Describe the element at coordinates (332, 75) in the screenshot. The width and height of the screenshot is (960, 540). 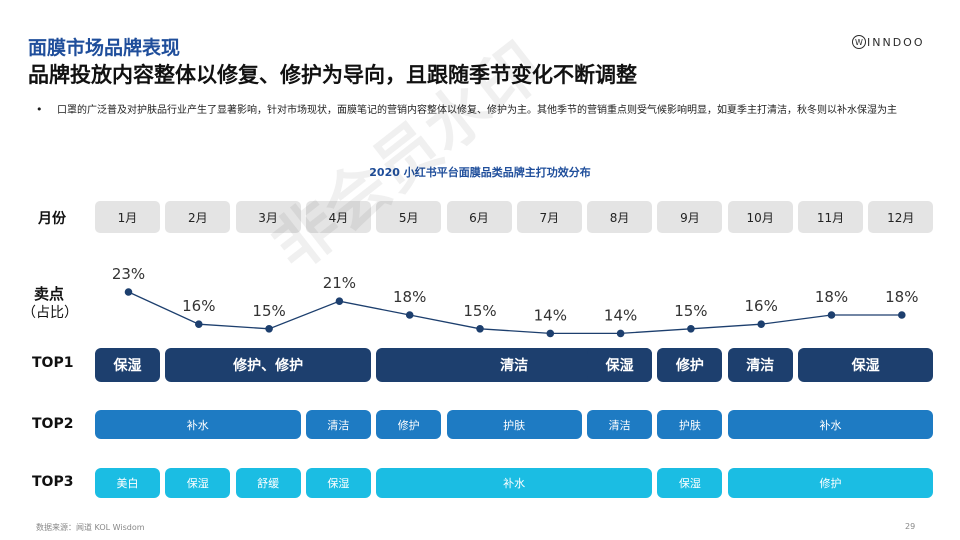
I see `page-subtitle: 品牌投放内容整体以修复、修护为导向，且跟随季节变化不断调整` at that location.